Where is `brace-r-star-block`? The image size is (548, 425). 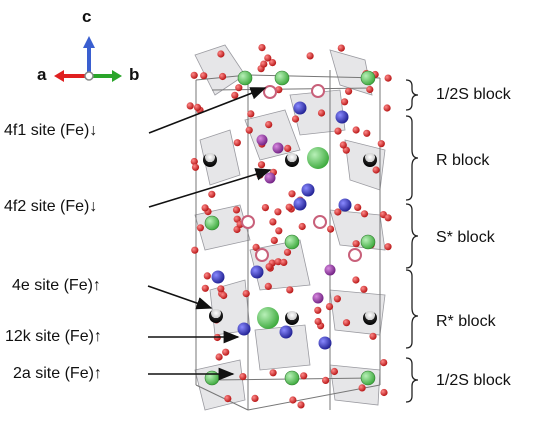
brace-r-star-block is located at coordinates (412, 309).